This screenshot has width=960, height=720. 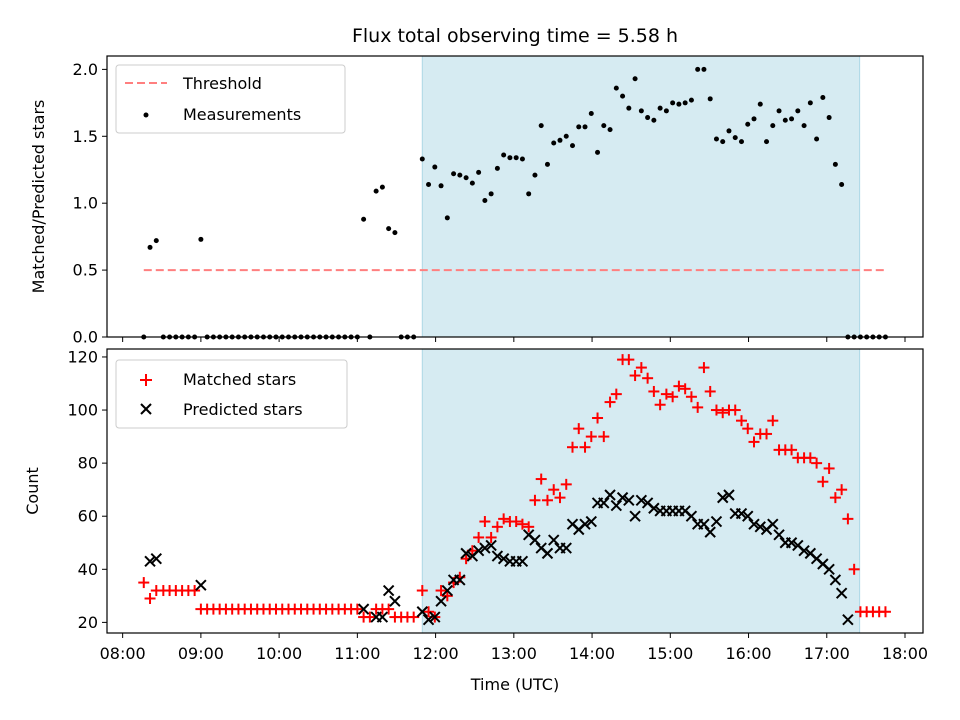 I want to click on bottom-panel-legend: Matched stars Predicted stars, so click(x=231, y=394).